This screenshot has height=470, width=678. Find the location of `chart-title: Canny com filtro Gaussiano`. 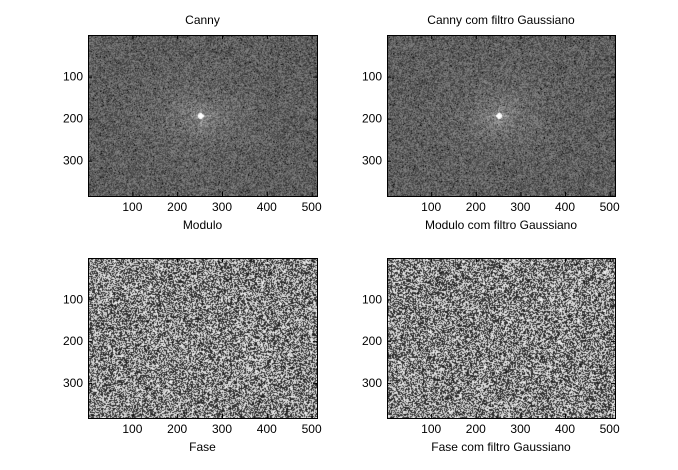

chart-title: Canny com filtro Gaussiano is located at coordinates (501, 20).